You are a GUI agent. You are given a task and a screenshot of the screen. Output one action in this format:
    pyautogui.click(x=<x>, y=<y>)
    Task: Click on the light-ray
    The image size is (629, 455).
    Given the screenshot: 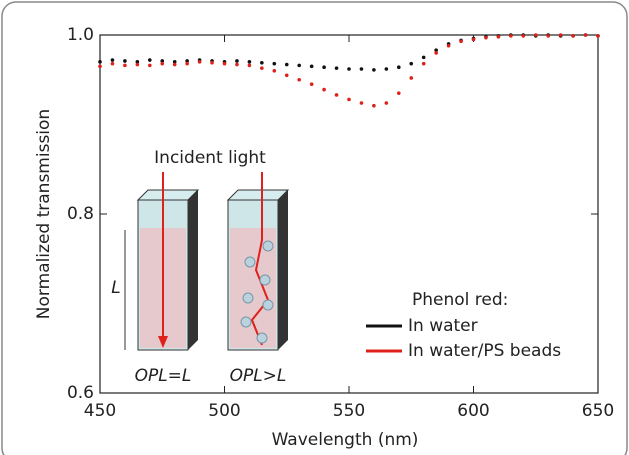 What is the action you would take?
    pyautogui.click(x=260, y=259)
    